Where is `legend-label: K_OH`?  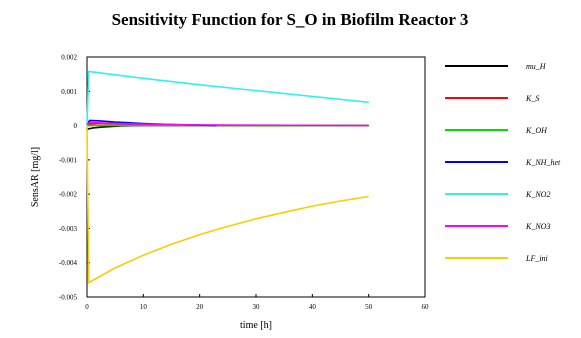 legend-label: K_OH is located at coordinates (536, 130).